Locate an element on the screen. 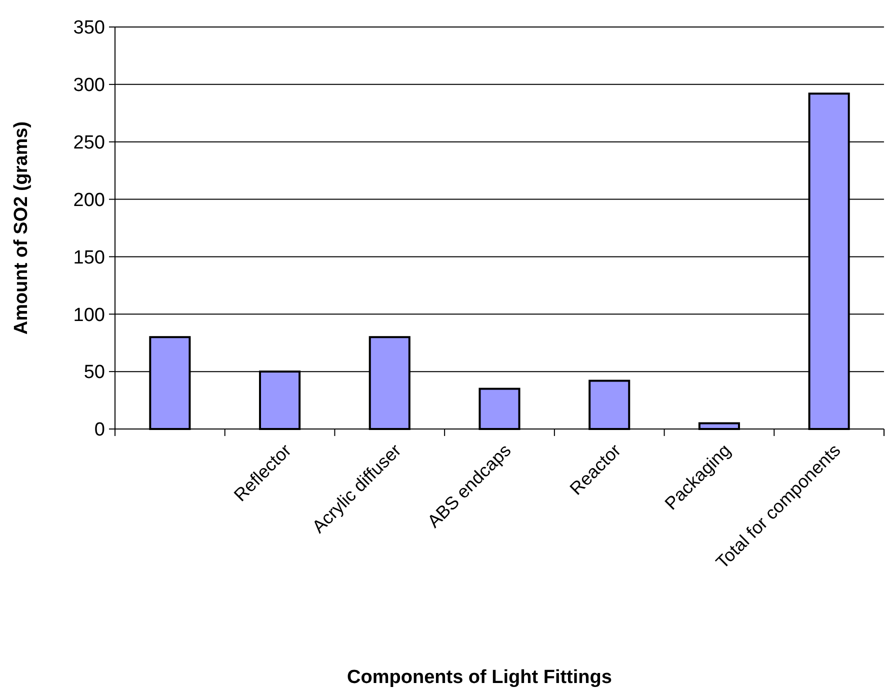 This screenshot has height=693, width=885. y-tick-label: 250 is located at coordinates (89, 143).